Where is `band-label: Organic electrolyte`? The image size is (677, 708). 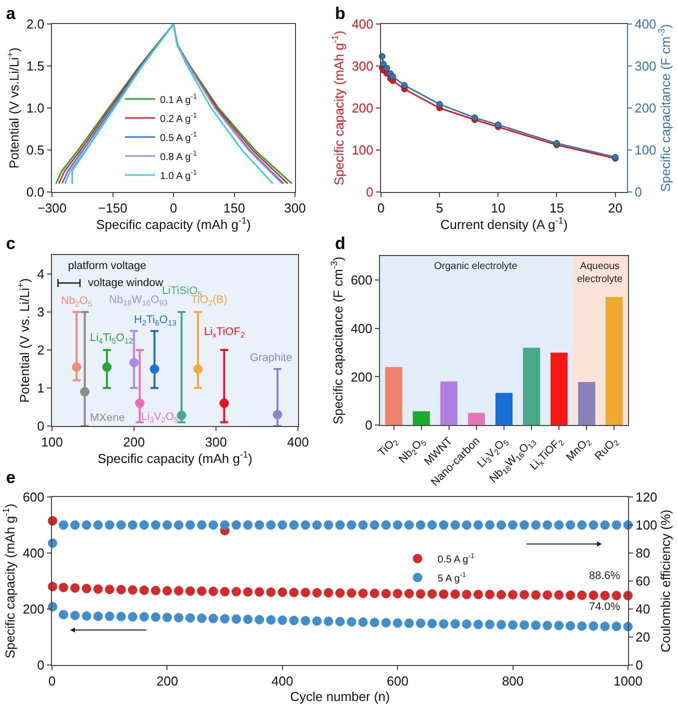 band-label: Organic electrolyte is located at coordinates (476, 266).